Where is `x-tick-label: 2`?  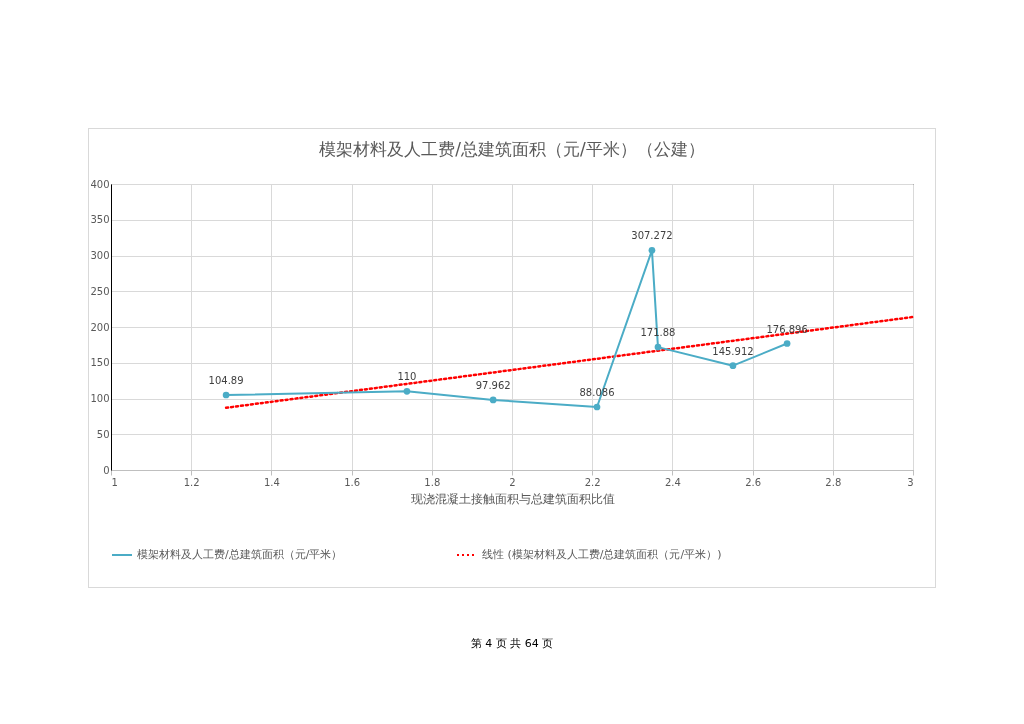
x-tick-label: 2 is located at coordinates (512, 482).